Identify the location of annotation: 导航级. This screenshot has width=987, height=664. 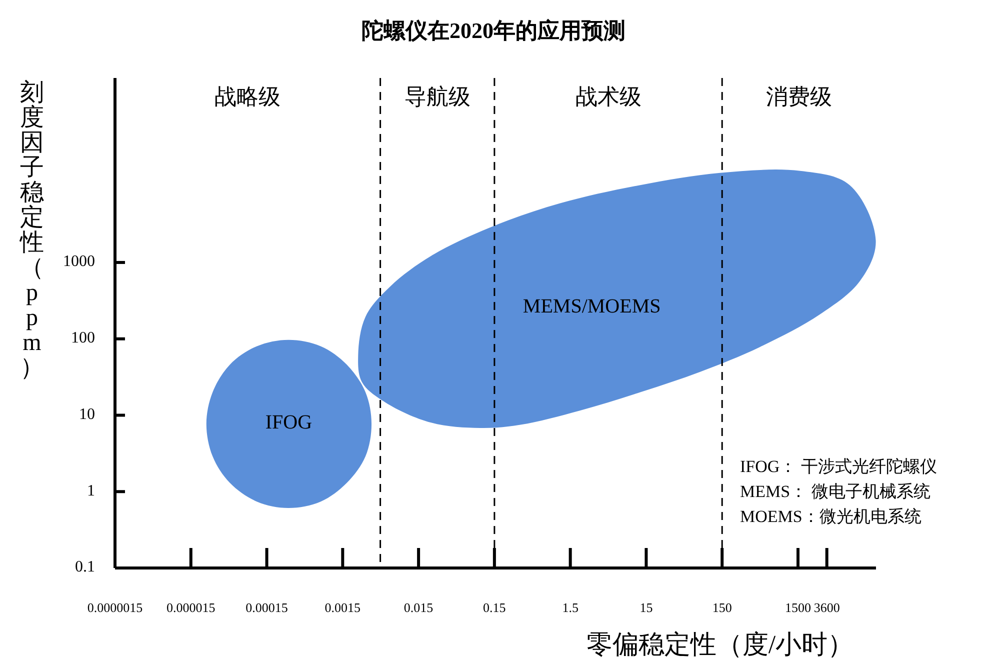
(437, 96).